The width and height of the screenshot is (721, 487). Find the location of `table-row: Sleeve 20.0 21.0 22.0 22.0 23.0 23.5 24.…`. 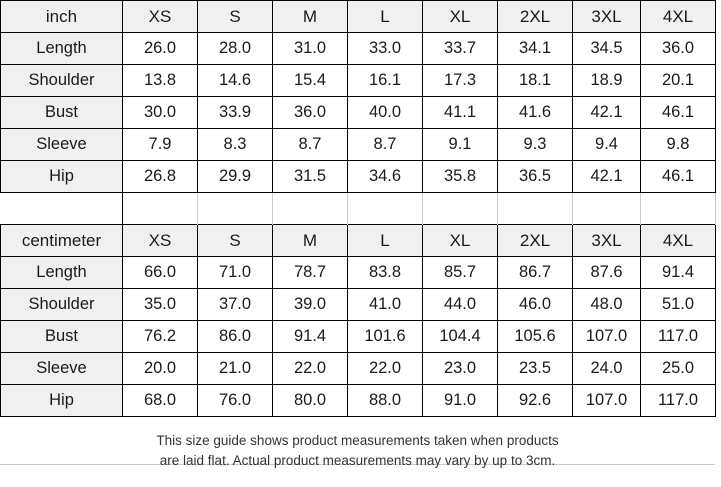

table-row: Sleeve 20.0 21.0 22.0 22.0 23.0 23.5 24.… is located at coordinates (358, 368).